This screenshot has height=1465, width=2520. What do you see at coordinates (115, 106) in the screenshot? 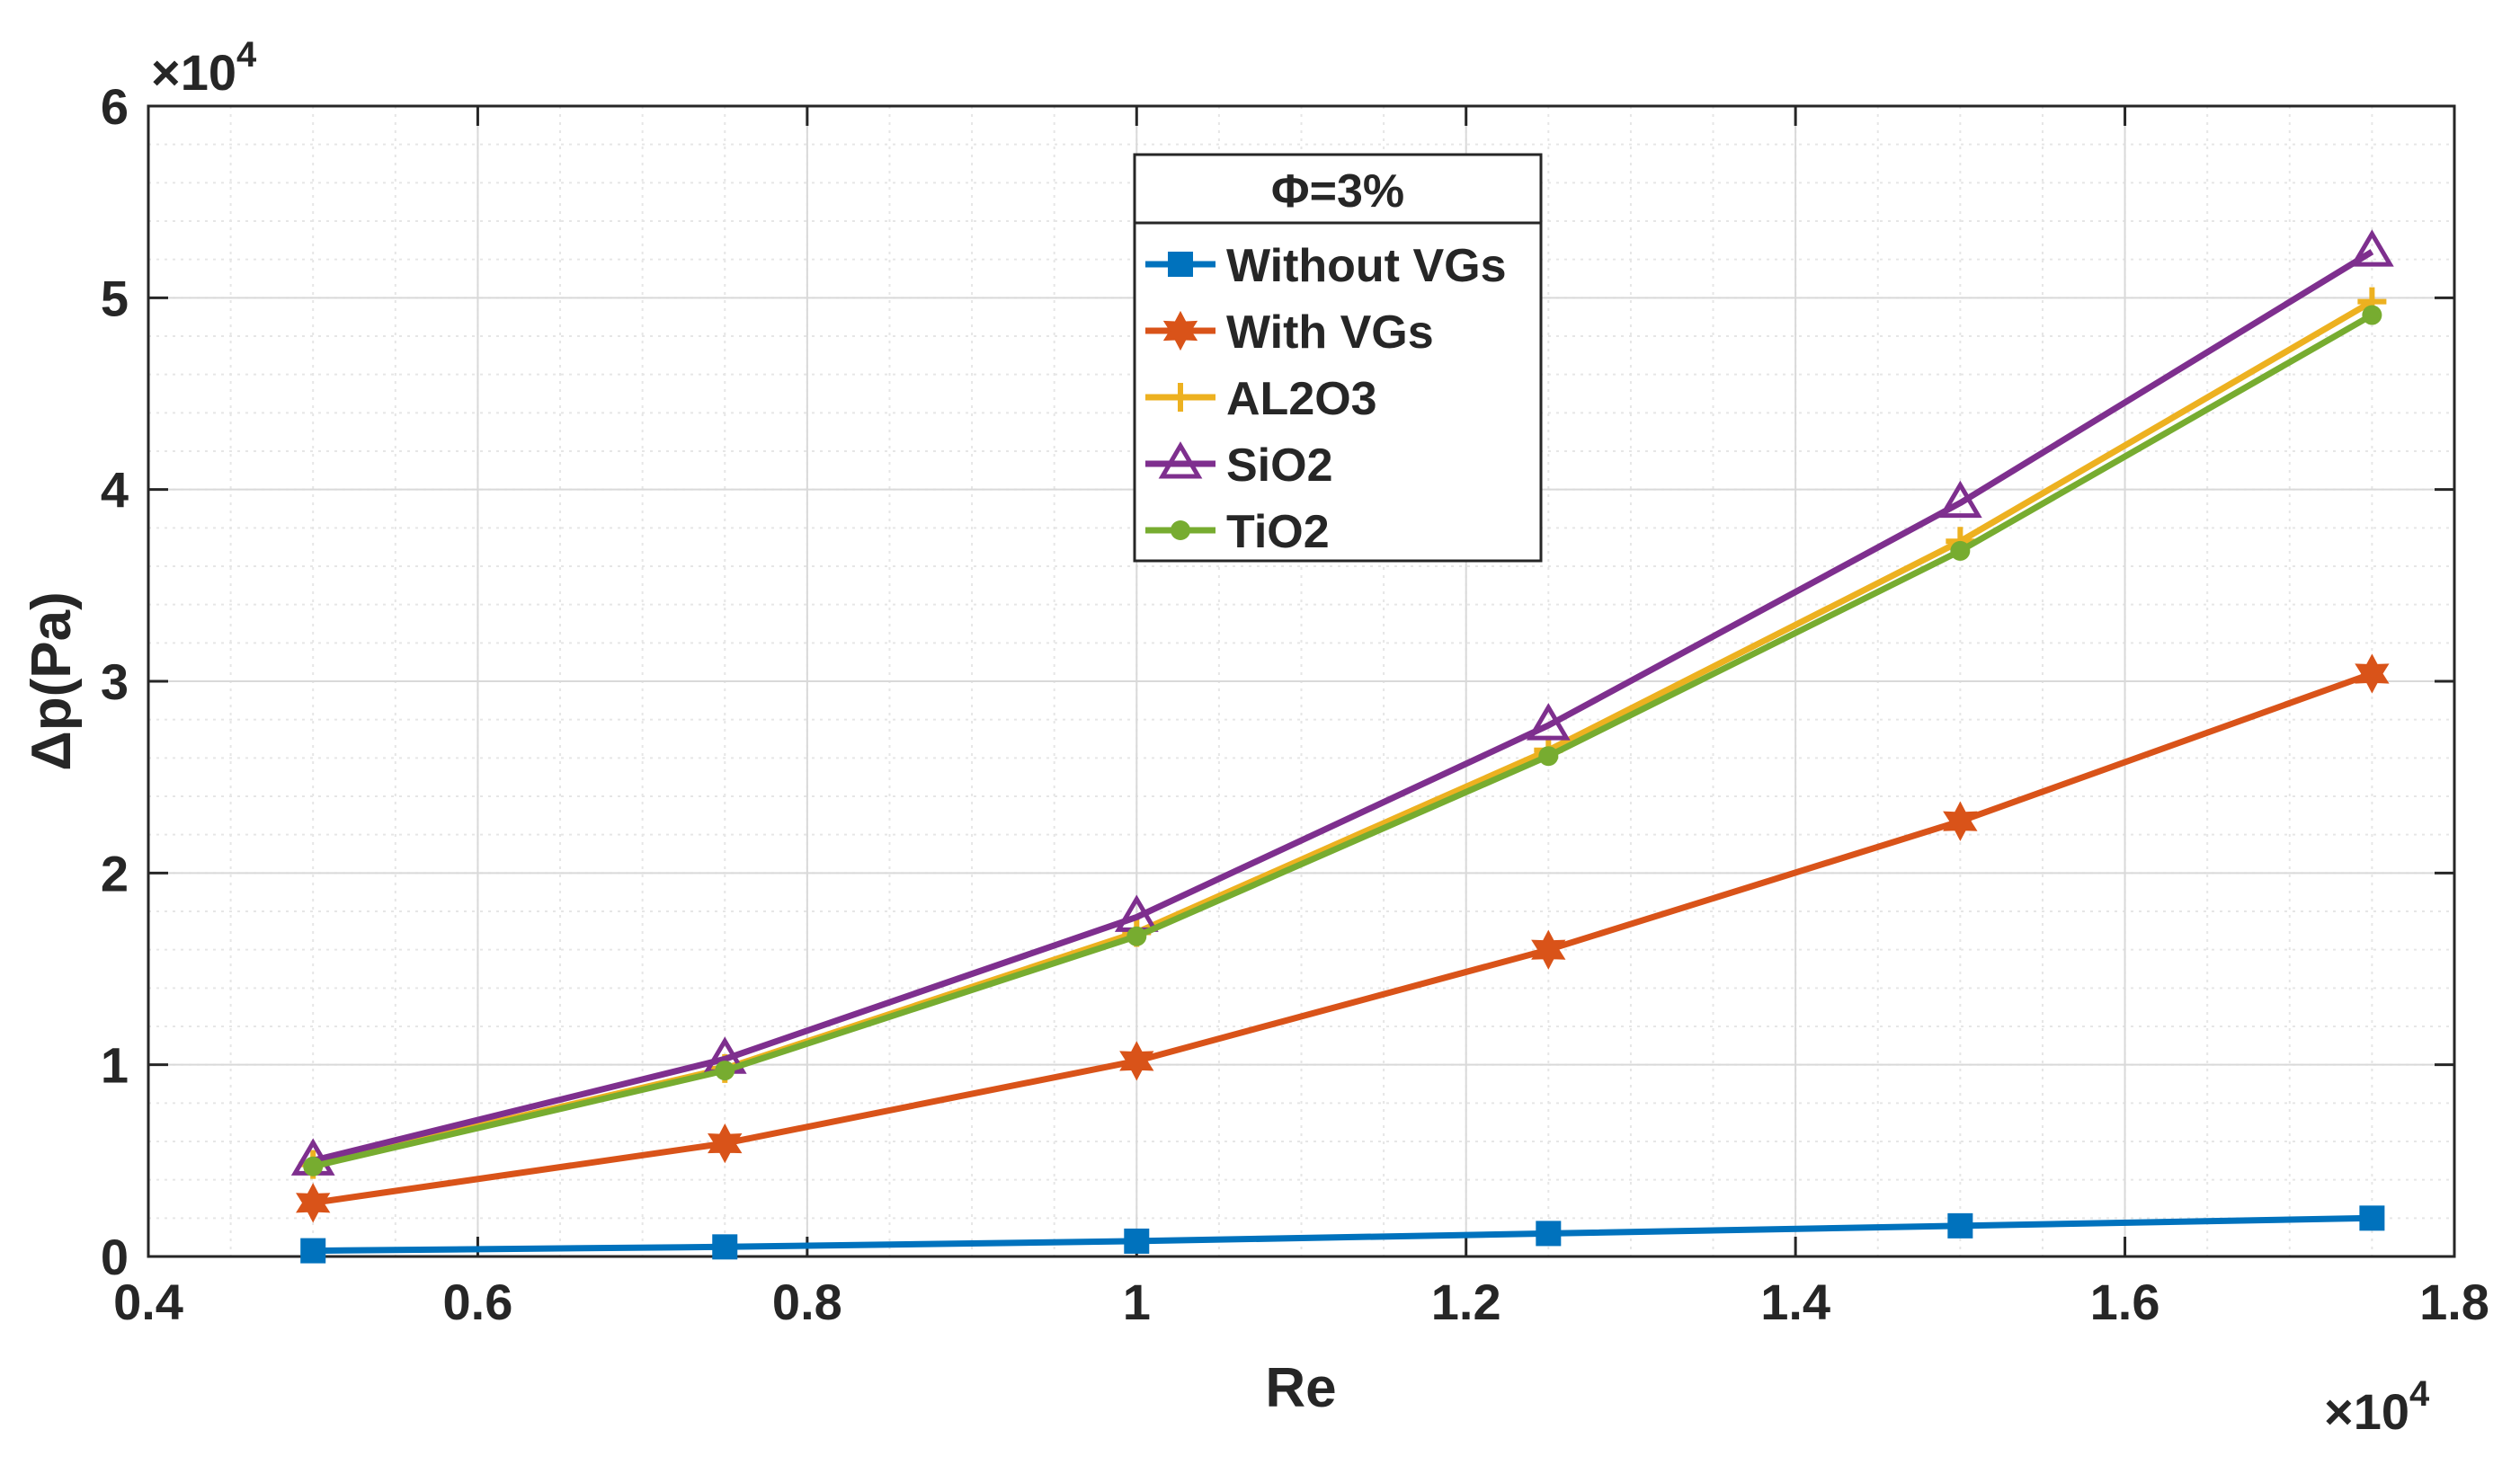
I see `y-tick-label: 6` at bounding box center [115, 106].